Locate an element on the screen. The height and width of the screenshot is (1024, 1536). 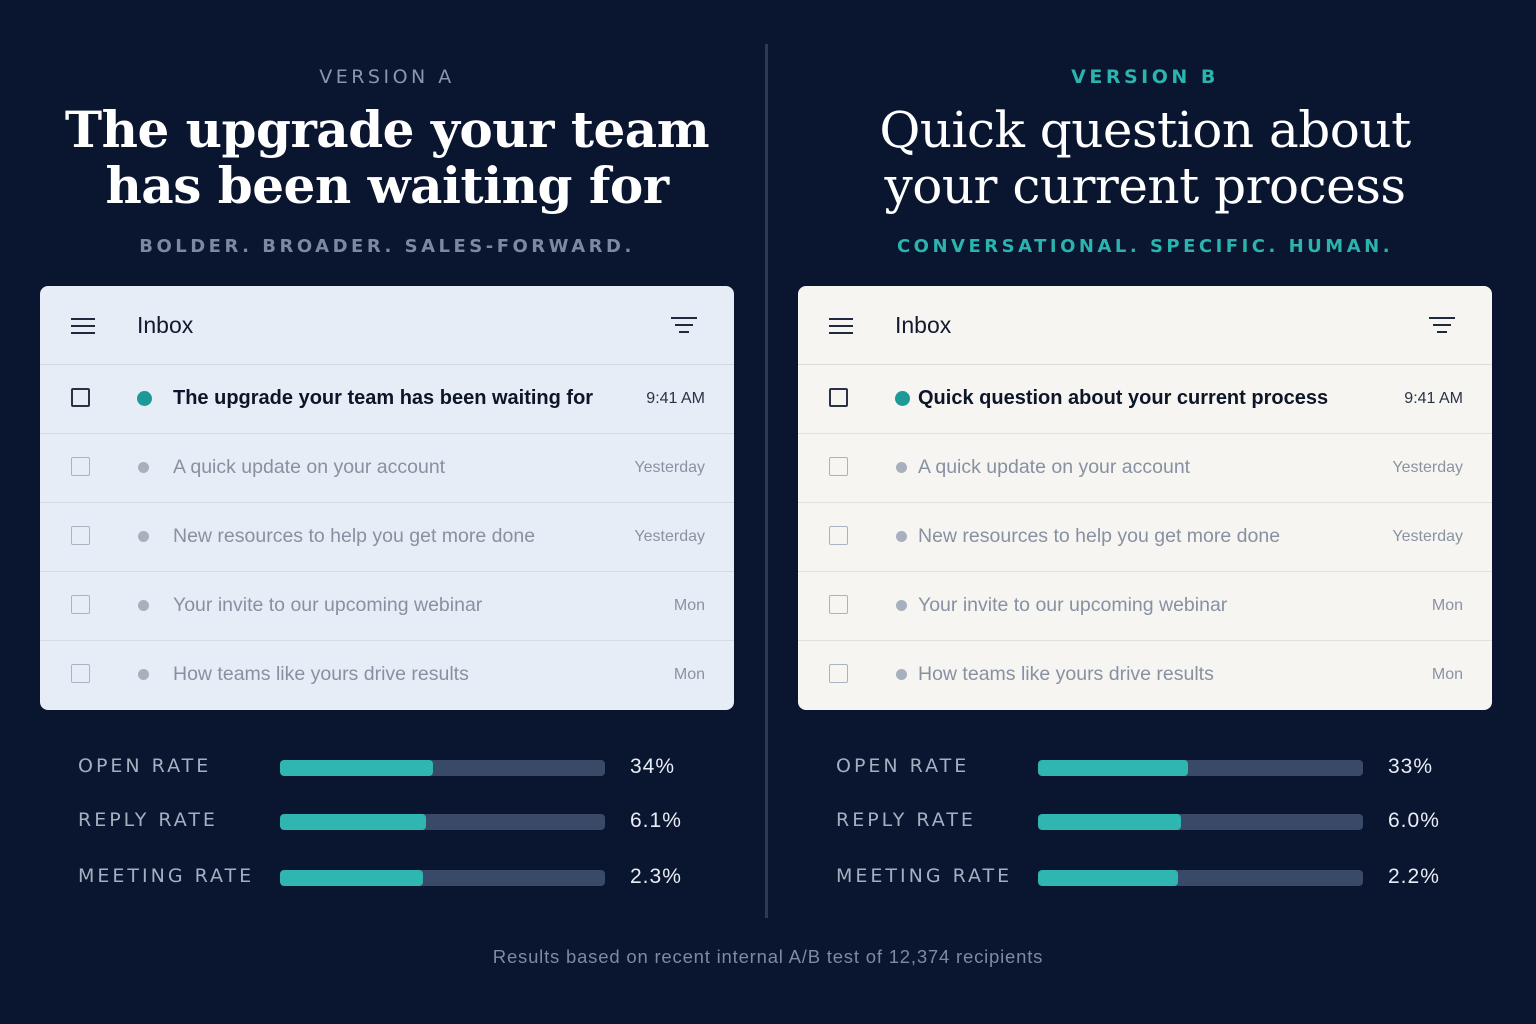
metric-open-rate: OPEN RATE 33% is located at coordinates (1145, 767).